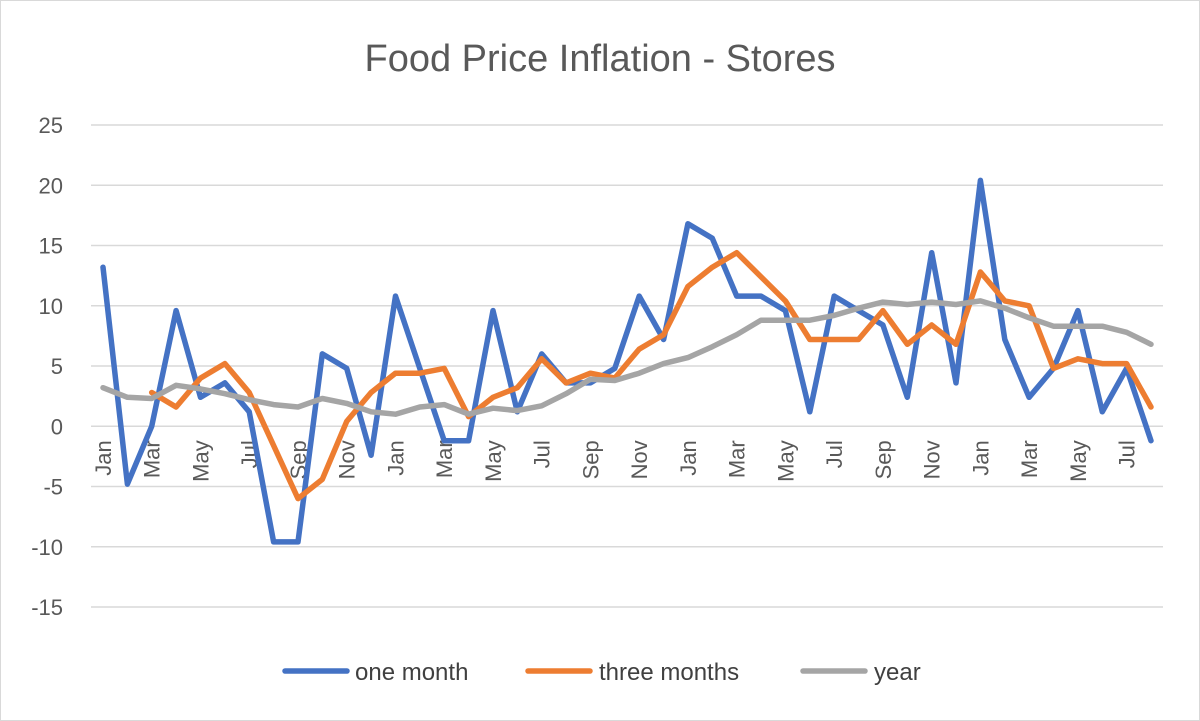 This screenshot has height=721, width=1200. Describe the element at coordinates (57, 366) in the screenshot. I see `y-tick-label: 5` at that location.